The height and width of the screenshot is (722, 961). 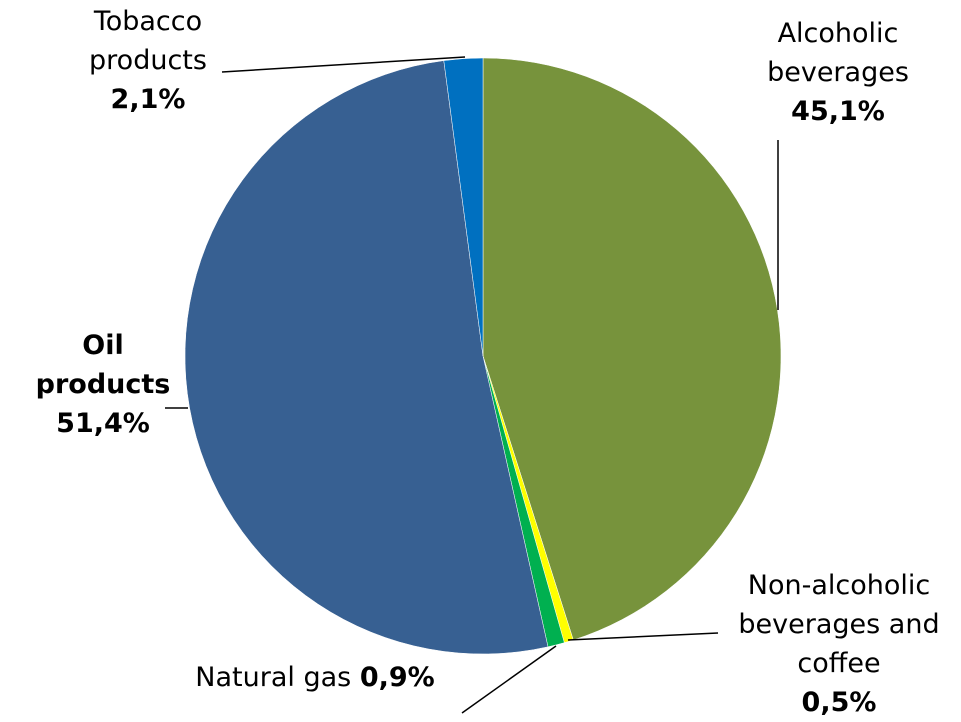 What do you see at coordinates (273, 677) in the screenshot?
I see `category-label: Natural gas` at bounding box center [273, 677].